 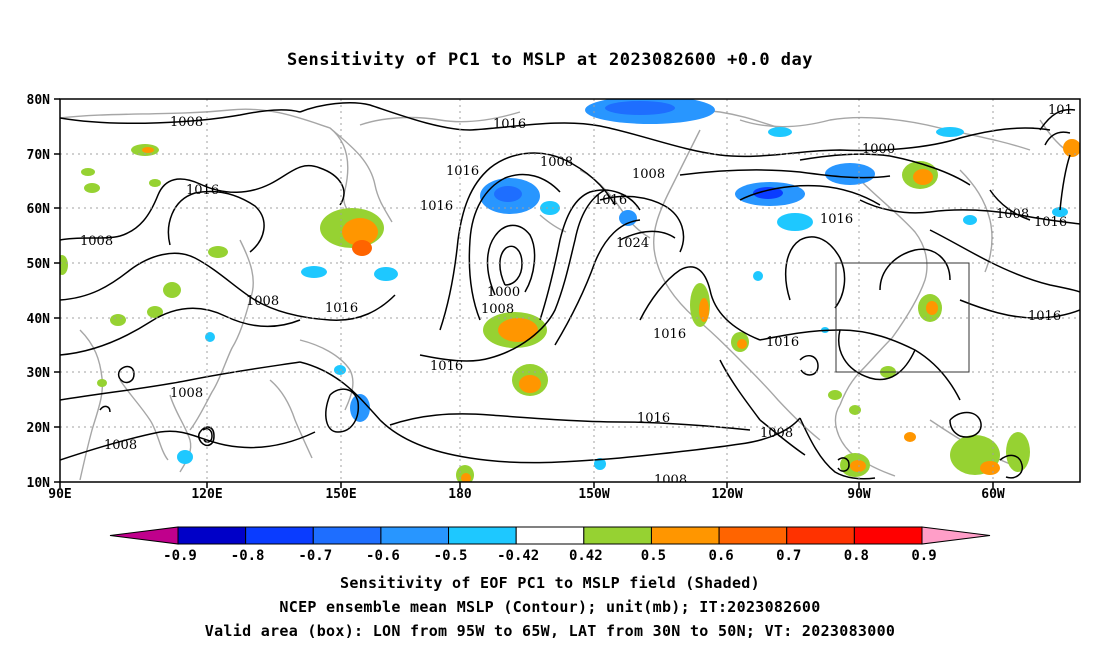 What do you see at coordinates (39, 209) in the screenshot?
I see `lat-label: 60N` at bounding box center [39, 209].